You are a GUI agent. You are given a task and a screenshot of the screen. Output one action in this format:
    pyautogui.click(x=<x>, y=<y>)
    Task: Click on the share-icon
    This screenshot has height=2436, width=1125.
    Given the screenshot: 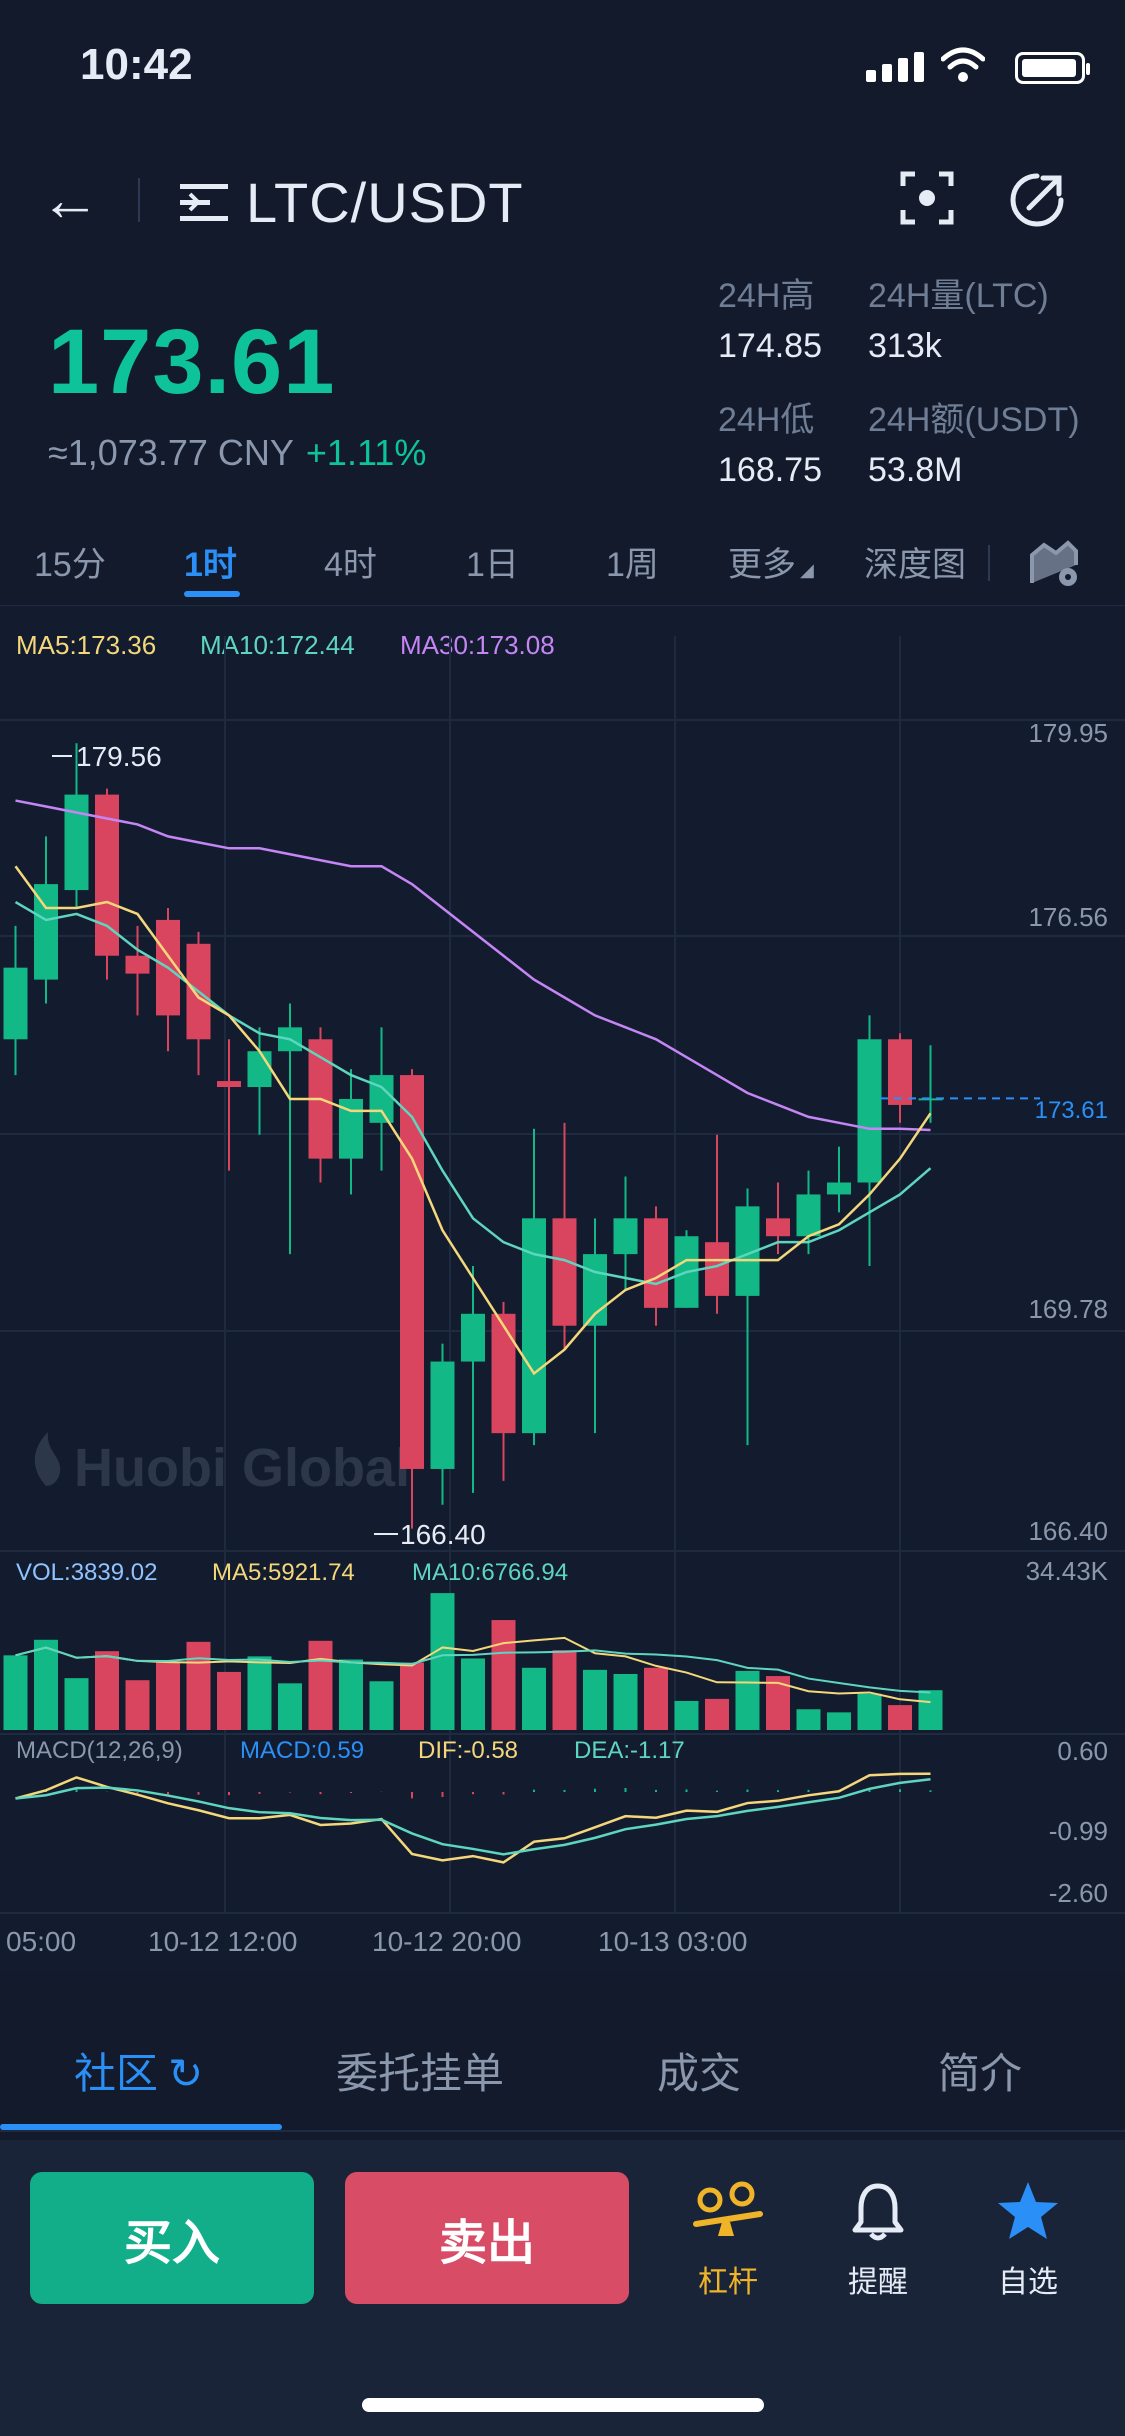 What is the action you would take?
    pyautogui.click(x=1037, y=200)
    